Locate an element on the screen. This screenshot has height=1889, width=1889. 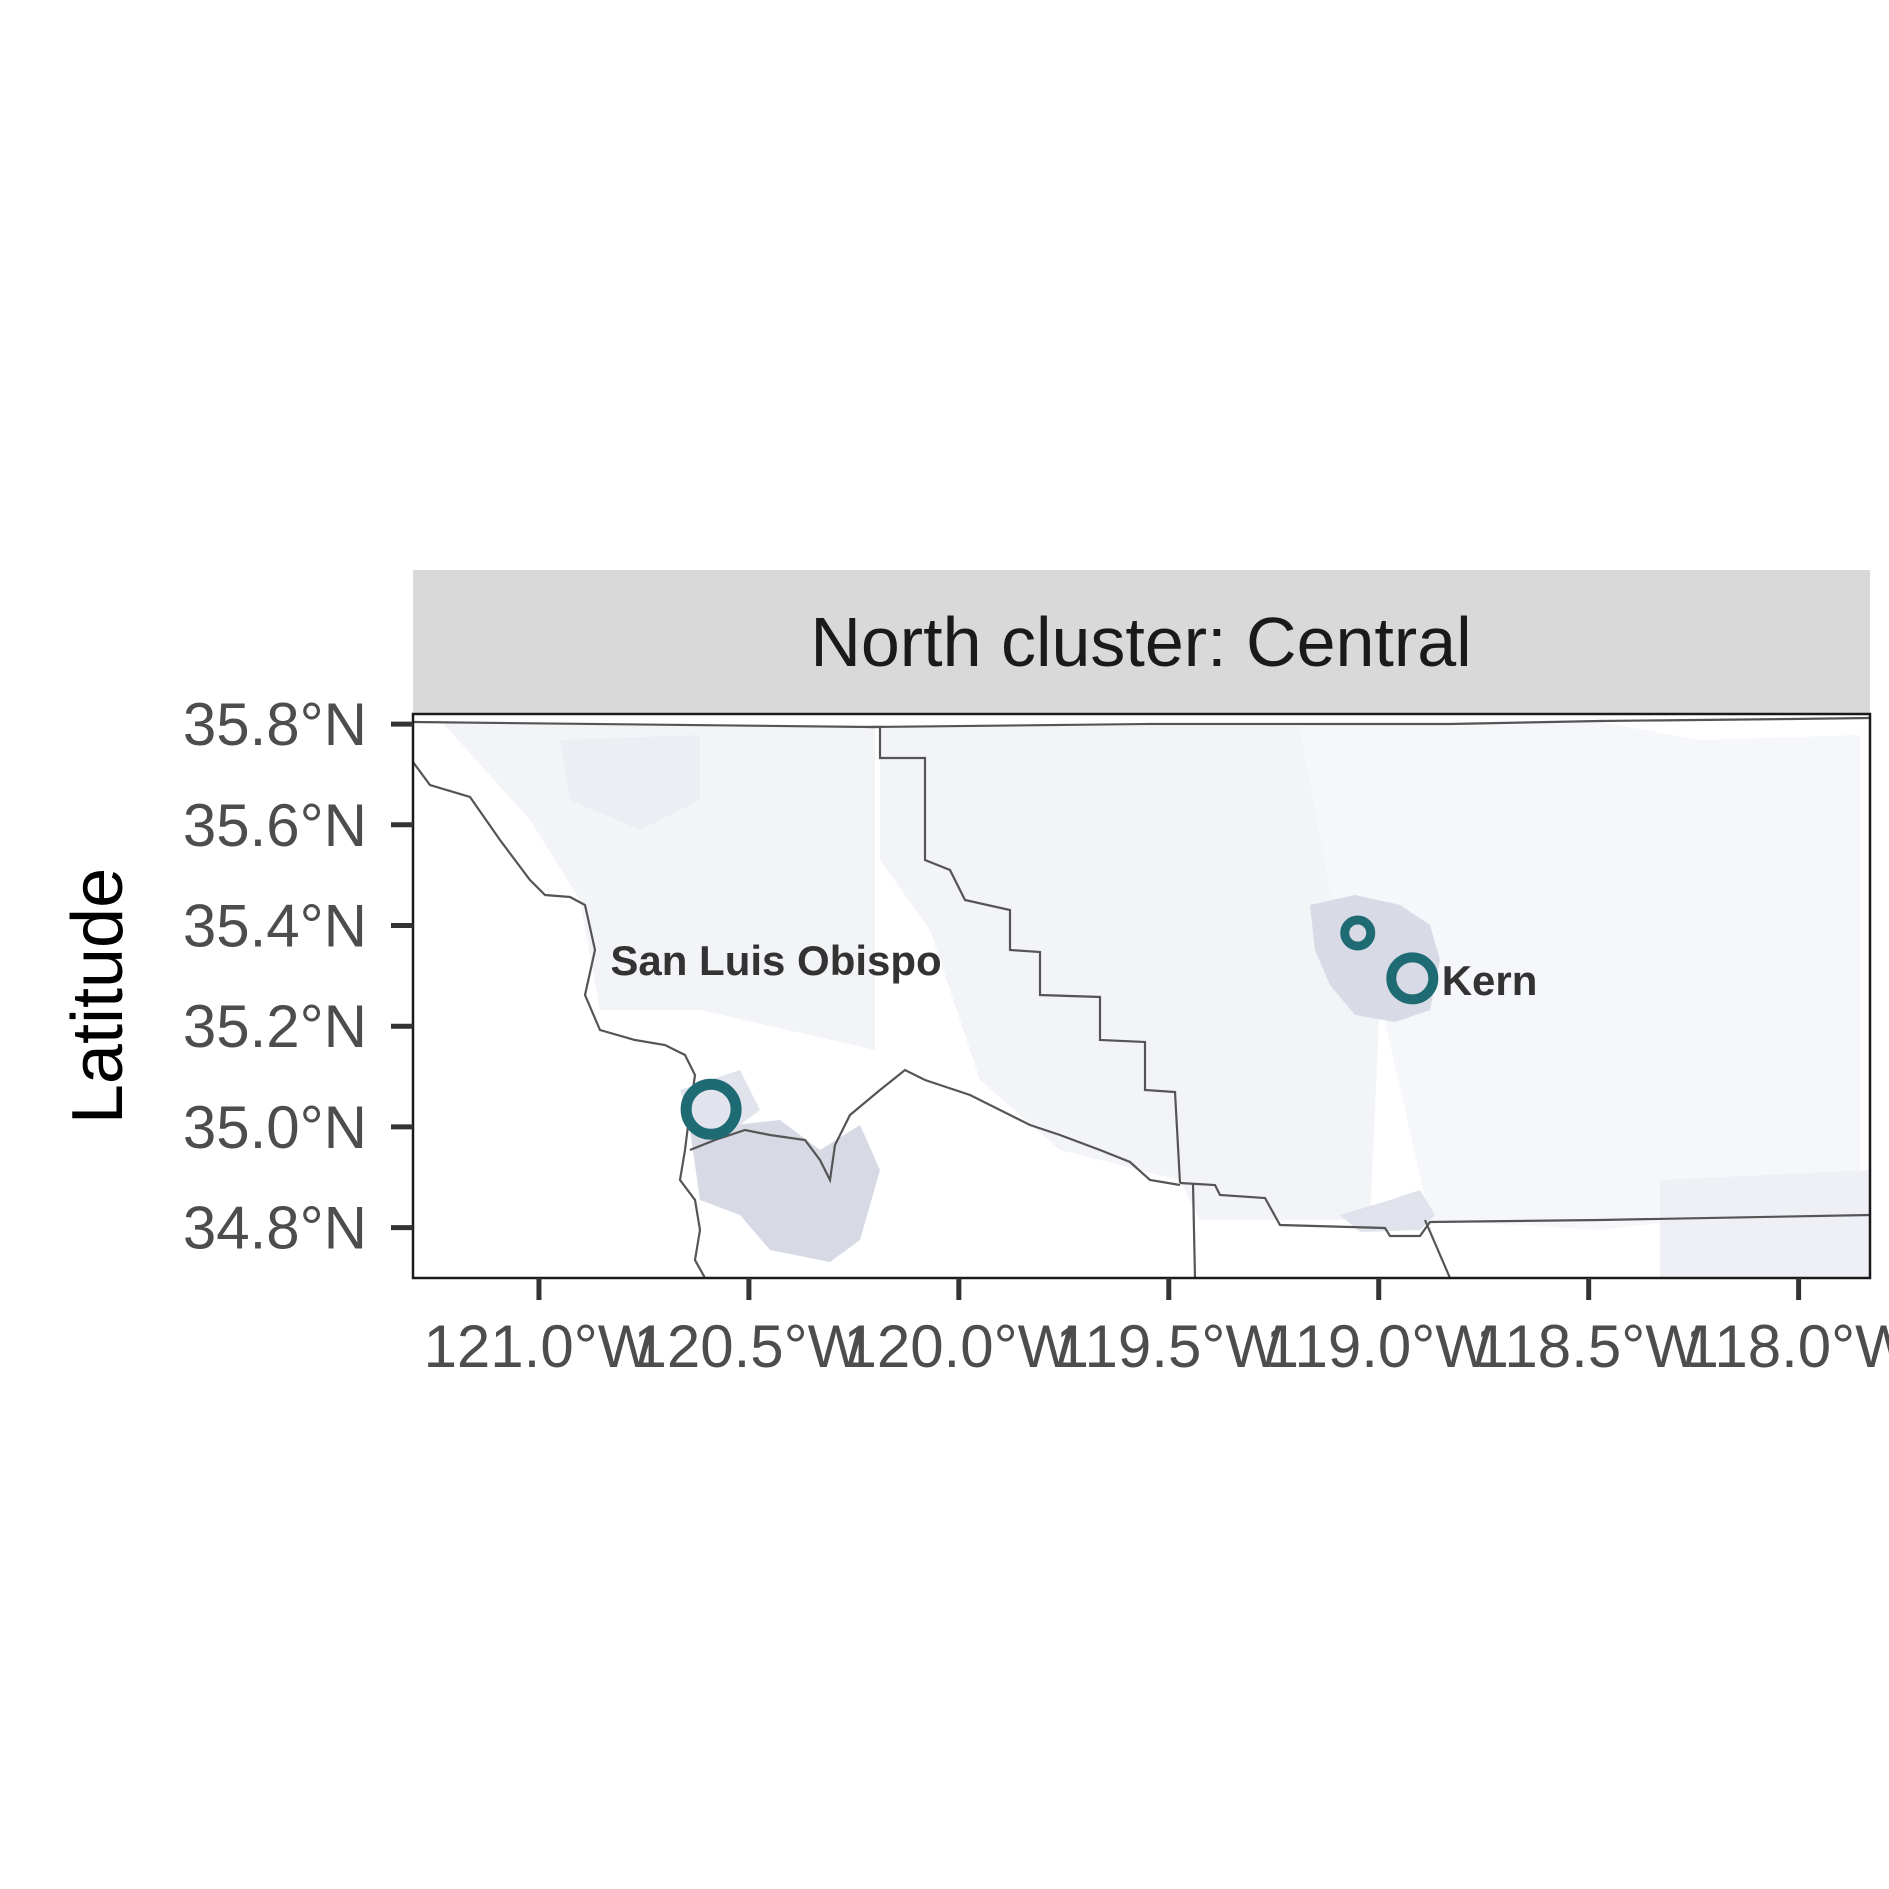
county-label: Kern is located at coordinates (1490, 980).